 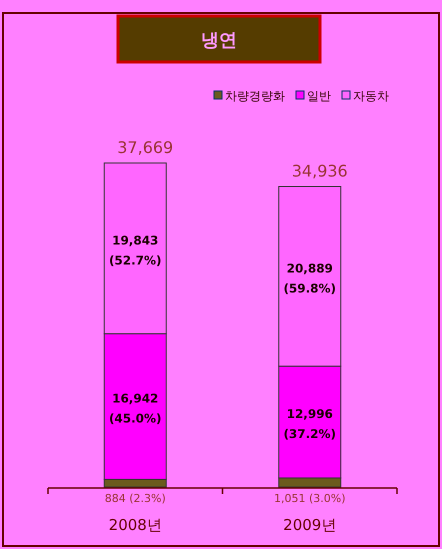 What do you see at coordinates (135, 250) in the screenshot?
I see `data-label: 19,843 (52.7%)` at bounding box center [135, 250].